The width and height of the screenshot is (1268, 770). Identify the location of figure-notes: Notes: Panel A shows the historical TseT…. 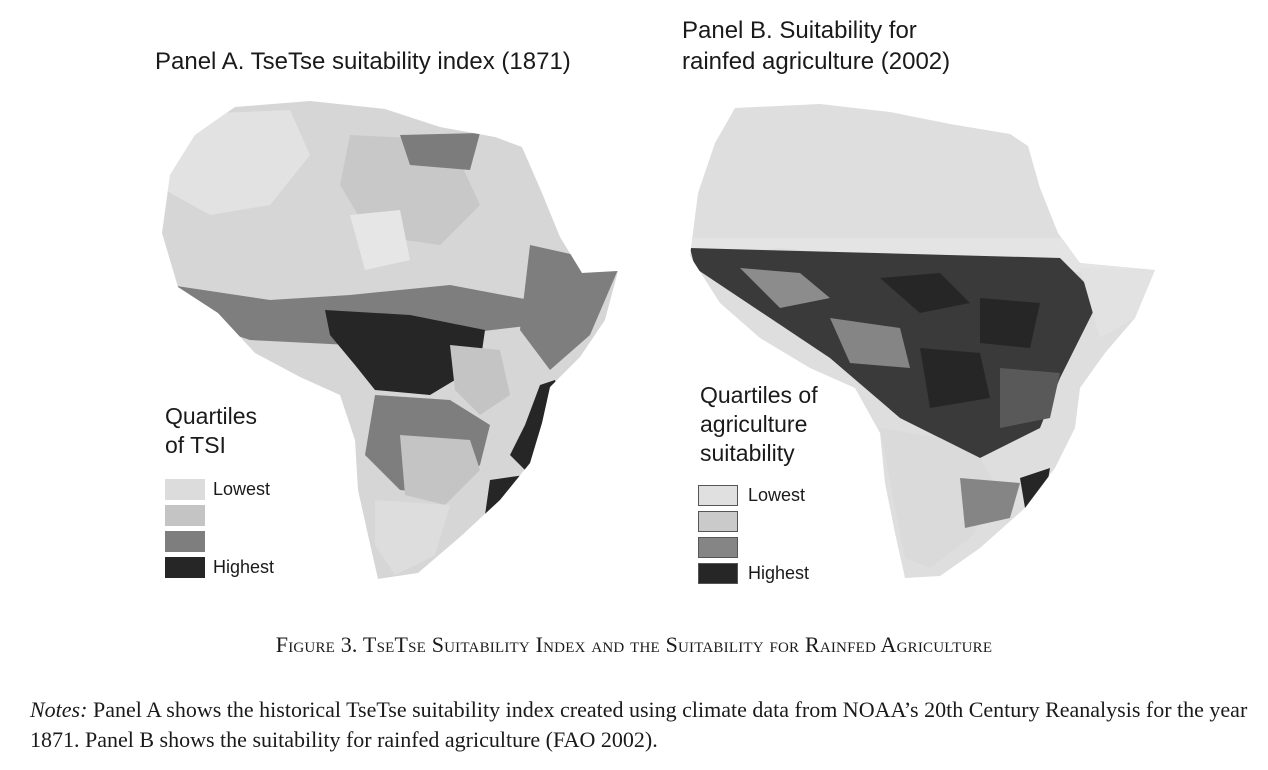
(645, 725).